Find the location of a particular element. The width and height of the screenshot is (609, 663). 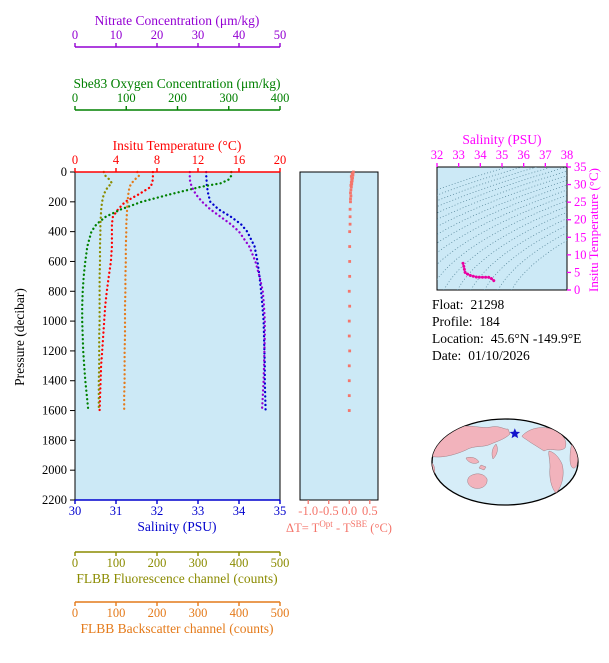

float-location-star is located at coordinates (515, 433).